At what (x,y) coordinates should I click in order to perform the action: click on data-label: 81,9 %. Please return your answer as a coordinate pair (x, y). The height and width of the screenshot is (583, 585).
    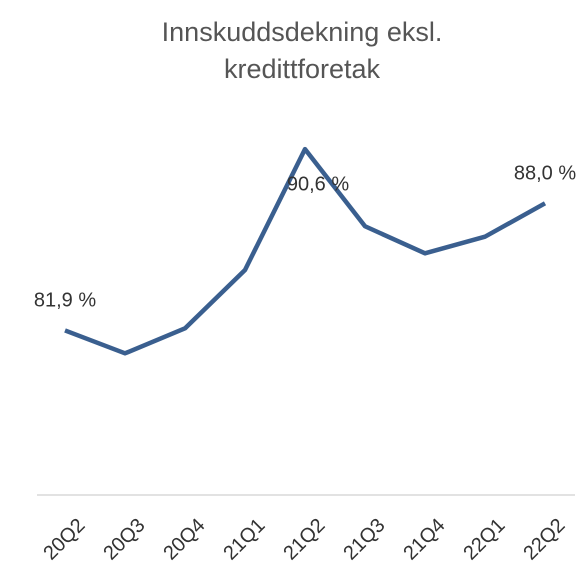
    Looking at the image, I should click on (65, 301).